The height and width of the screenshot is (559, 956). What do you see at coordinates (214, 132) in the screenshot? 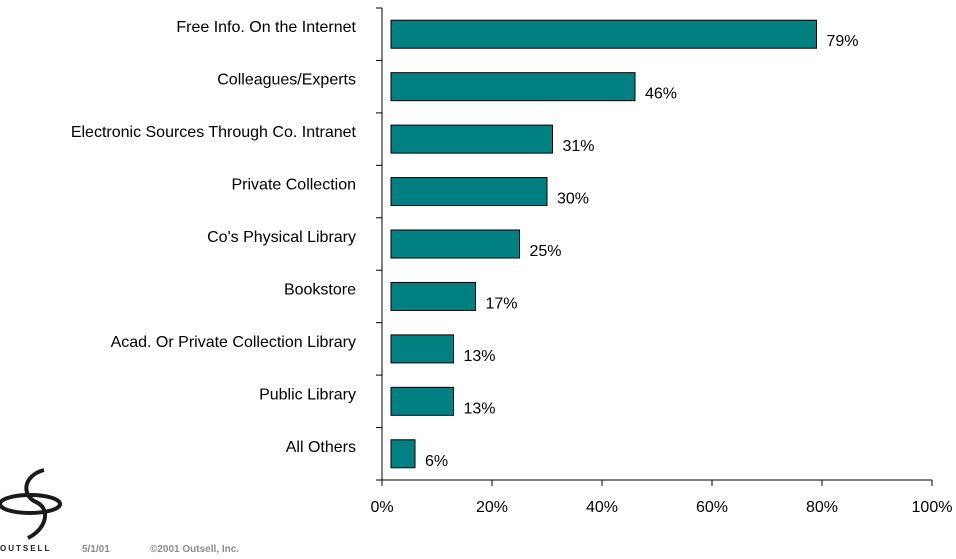
I see `category-label: Electronic Sources Through Co. Intranet` at bounding box center [214, 132].